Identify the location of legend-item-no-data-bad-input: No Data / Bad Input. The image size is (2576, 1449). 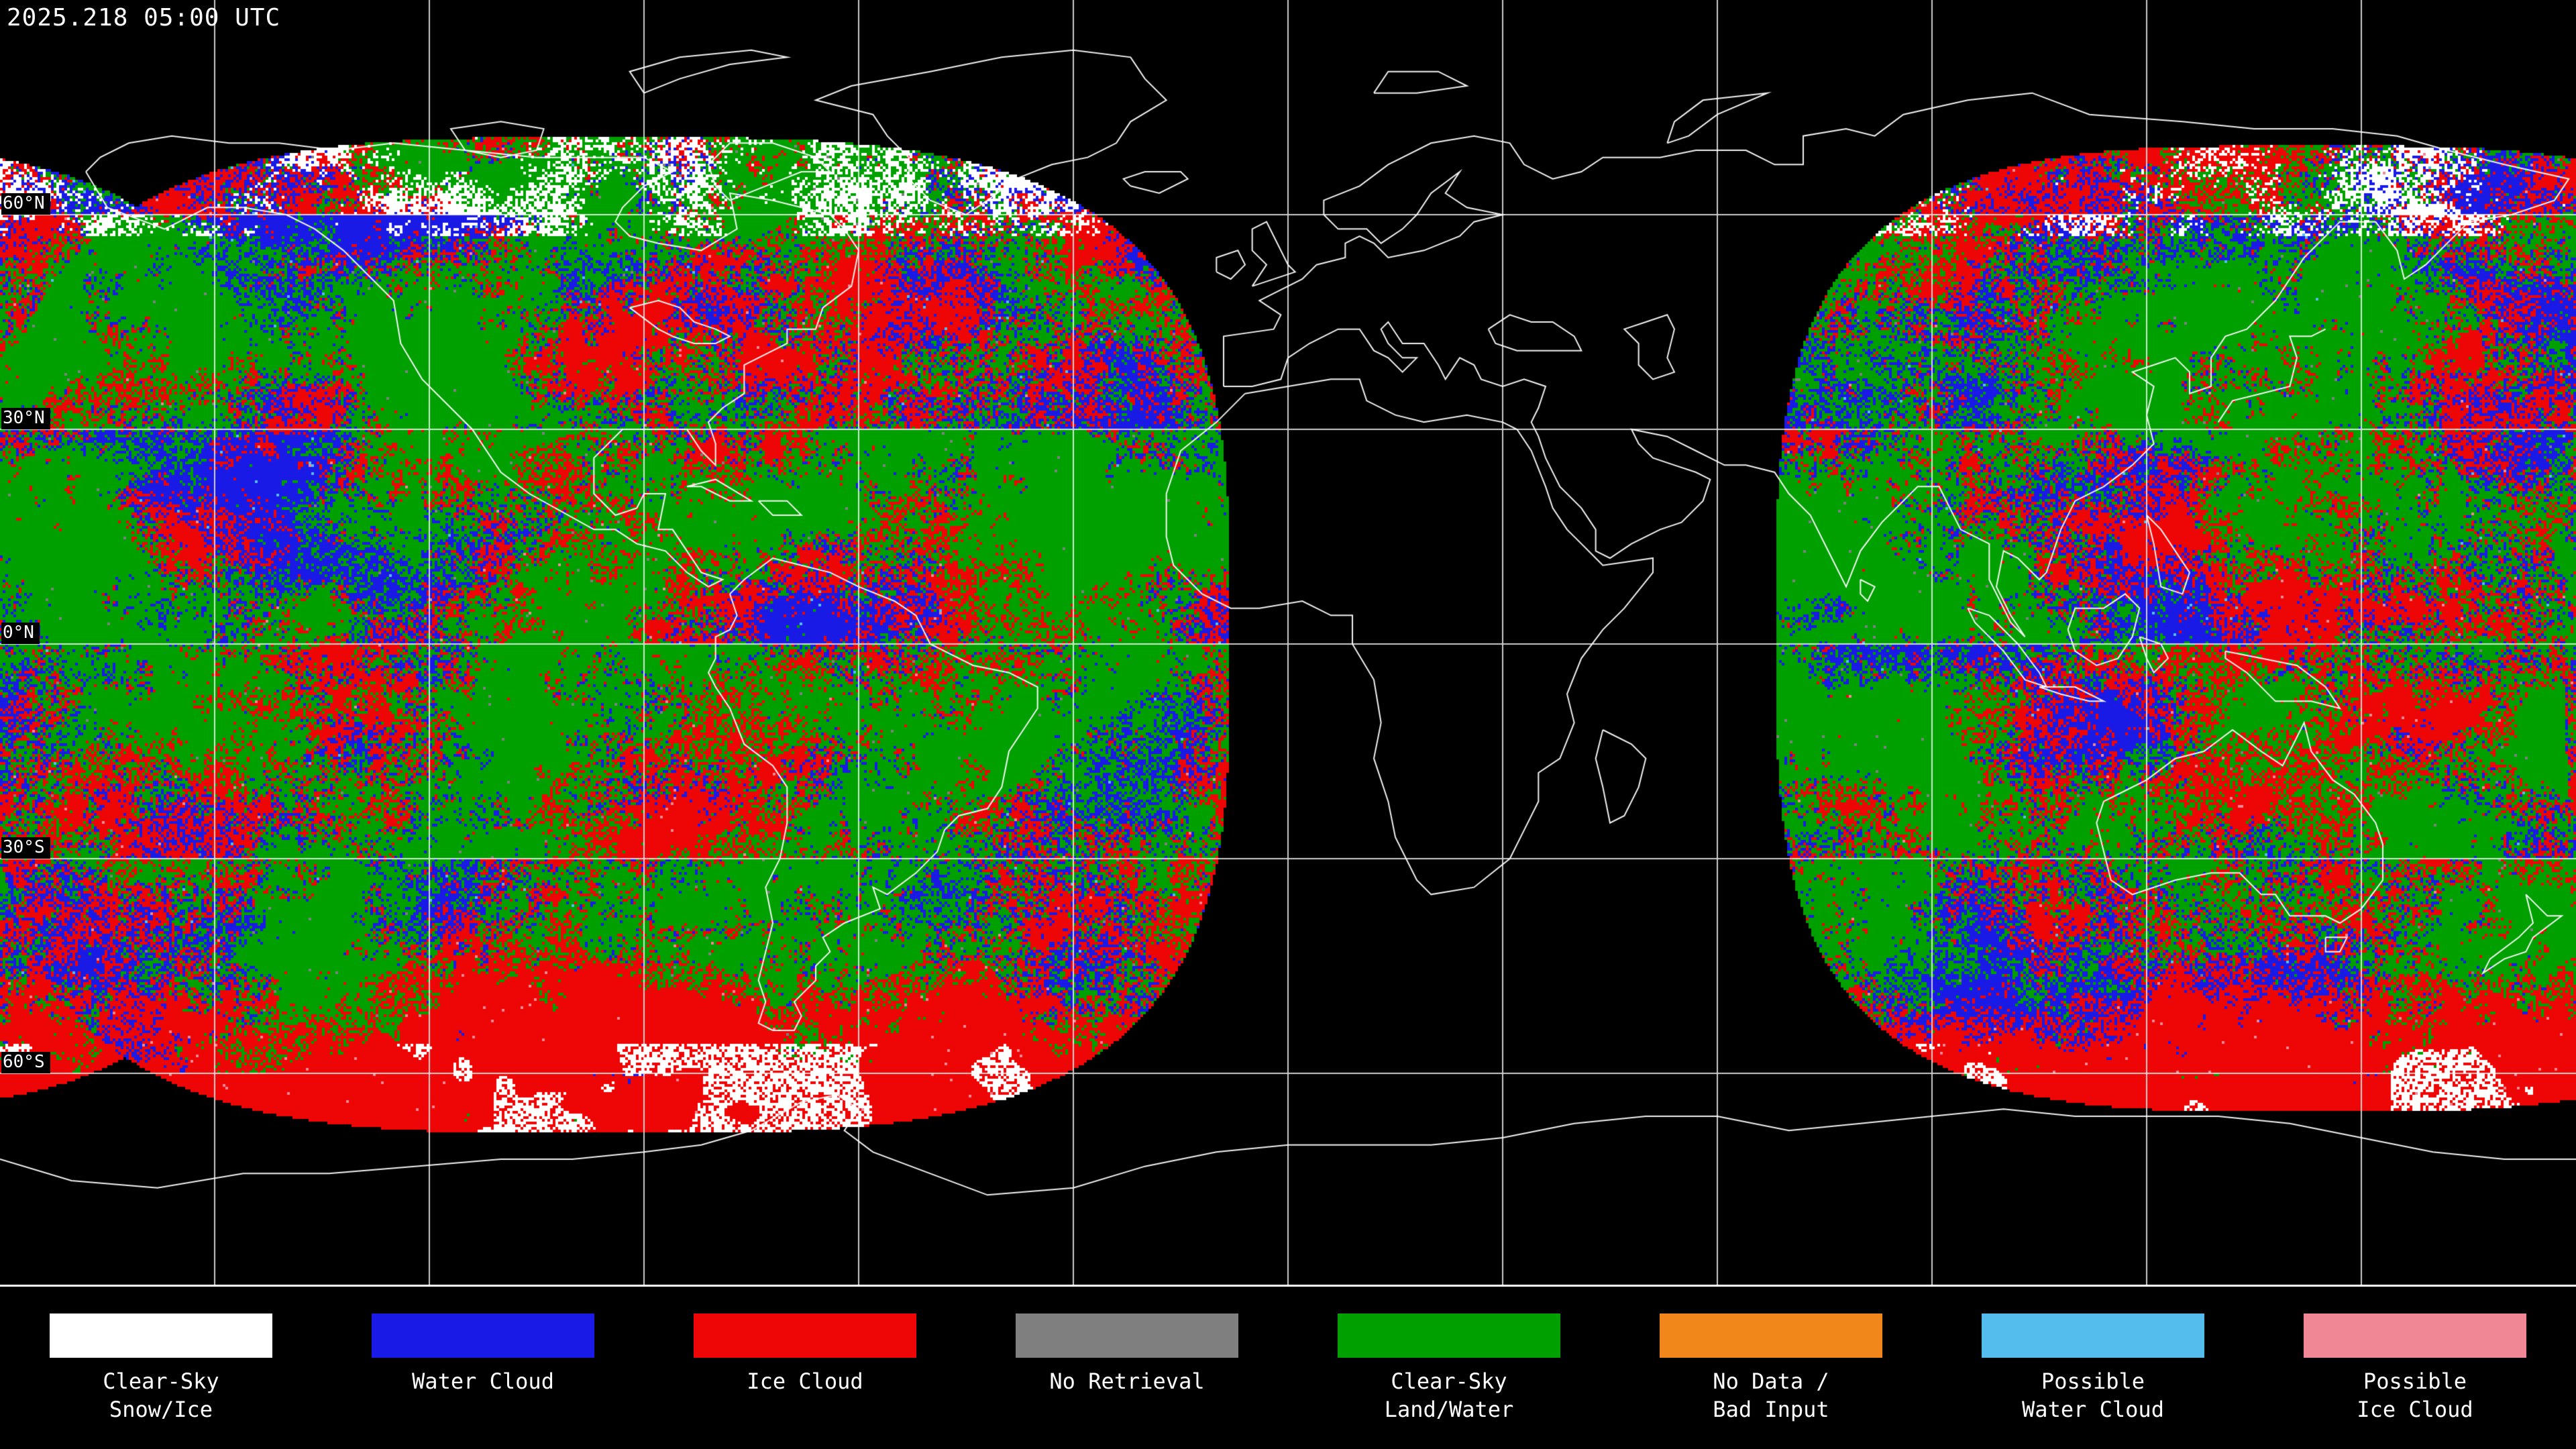
(1771, 1368).